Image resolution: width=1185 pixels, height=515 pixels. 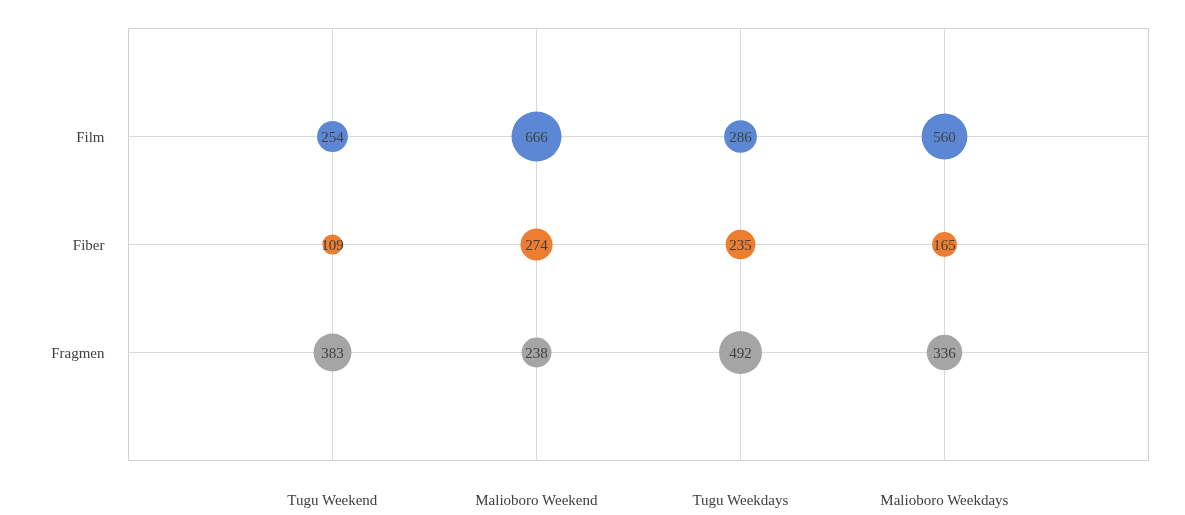 I want to click on data-label: 165, so click(x=944, y=244).